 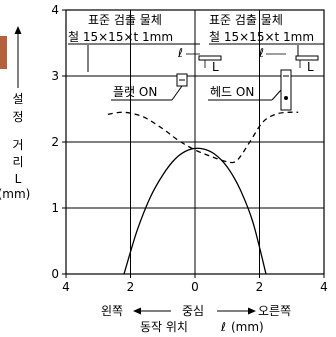 What do you see at coordinates (55, 274) in the screenshot?
I see `y-tick-label: 0` at bounding box center [55, 274].